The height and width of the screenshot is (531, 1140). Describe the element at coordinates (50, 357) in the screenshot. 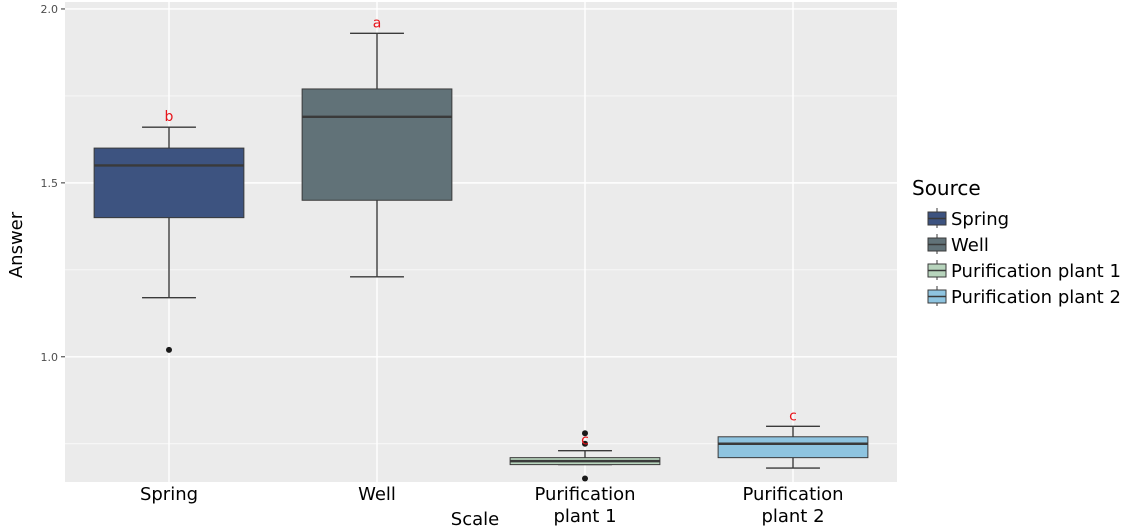

I see `y-tick-label: 1.0` at that location.